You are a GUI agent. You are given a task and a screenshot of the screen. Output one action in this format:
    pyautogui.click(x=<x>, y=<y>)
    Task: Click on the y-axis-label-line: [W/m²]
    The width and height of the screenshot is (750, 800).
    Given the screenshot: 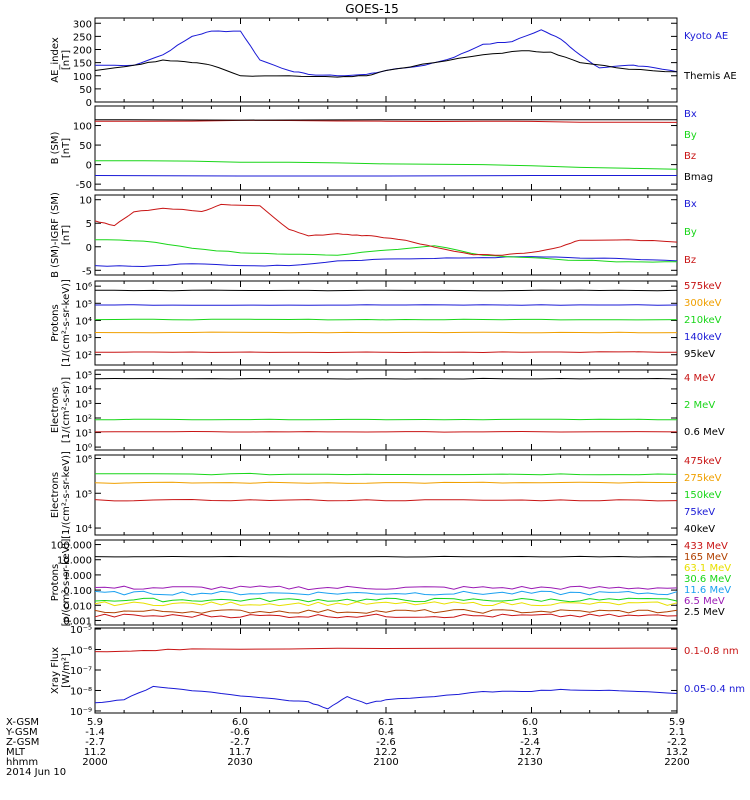 What is the action you would take?
    pyautogui.click(x=66, y=670)
    